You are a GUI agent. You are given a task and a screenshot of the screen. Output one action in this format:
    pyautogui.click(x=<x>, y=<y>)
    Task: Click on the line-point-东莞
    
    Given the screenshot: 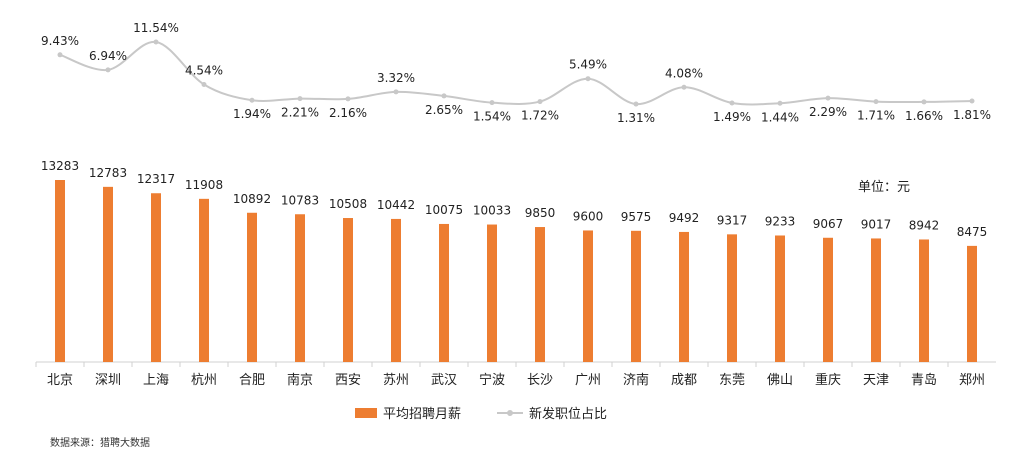 What is the action you would take?
    pyautogui.click(x=732, y=103)
    